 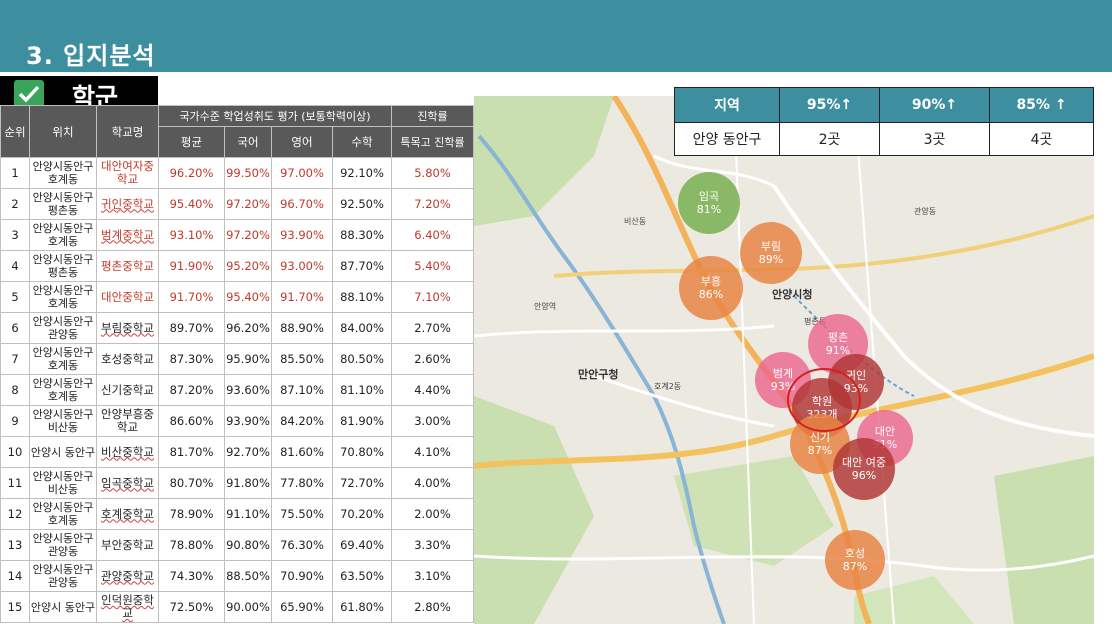 I want to click on cell-advance: 2.60%, so click(x=432, y=359).